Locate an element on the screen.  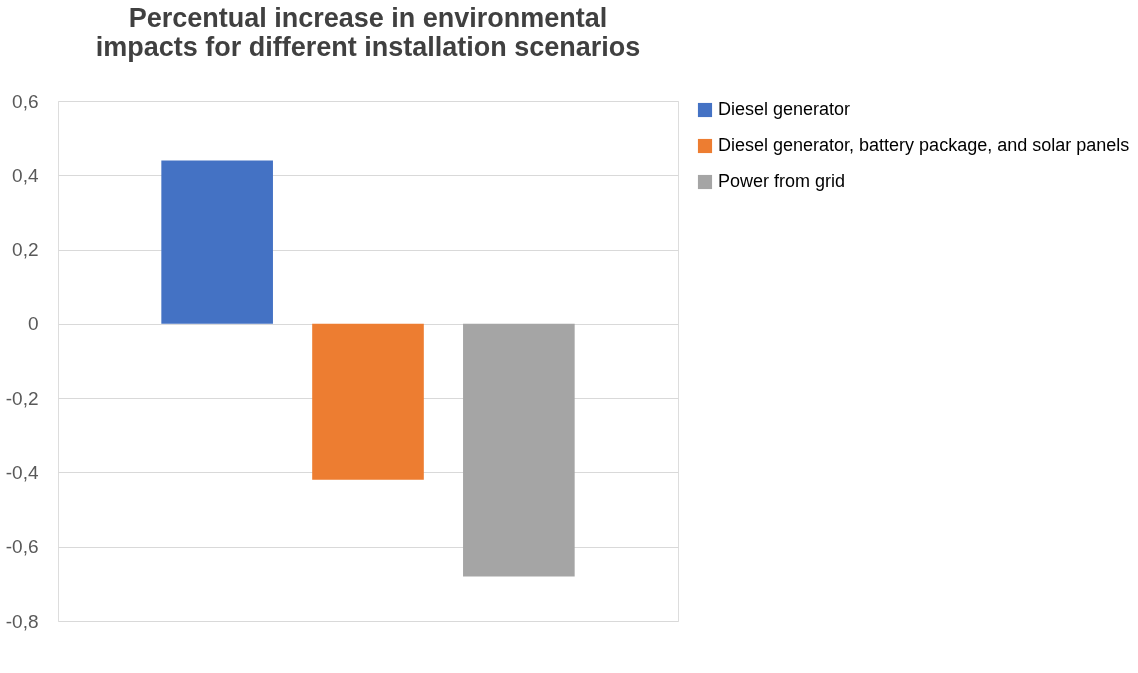
legend-label: Power from grid is located at coordinates (782, 181).